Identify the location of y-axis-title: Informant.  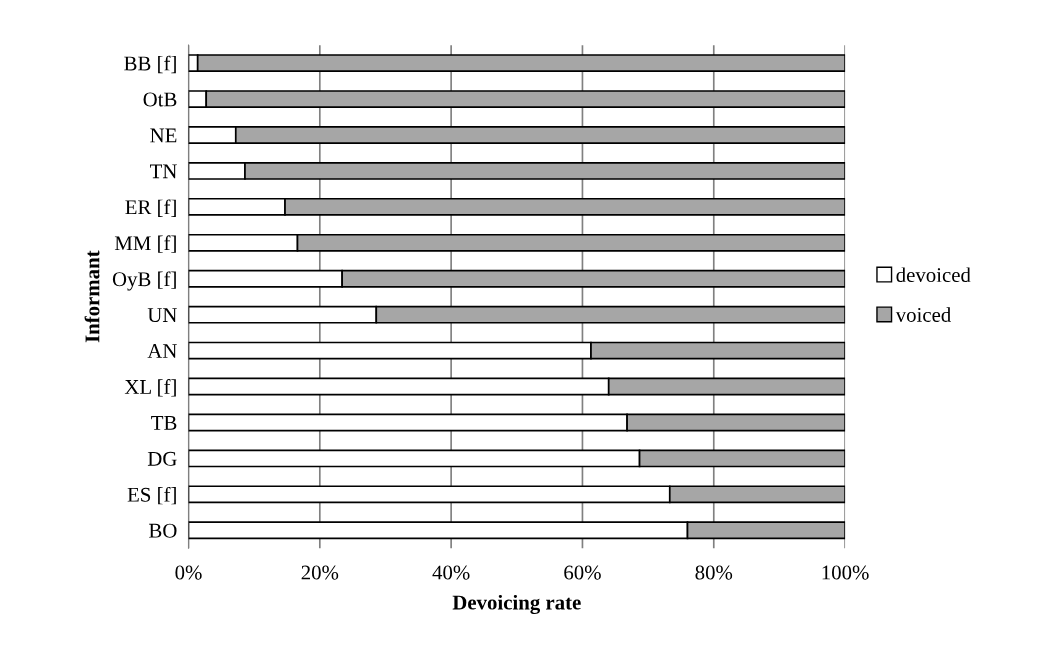
(92, 296).